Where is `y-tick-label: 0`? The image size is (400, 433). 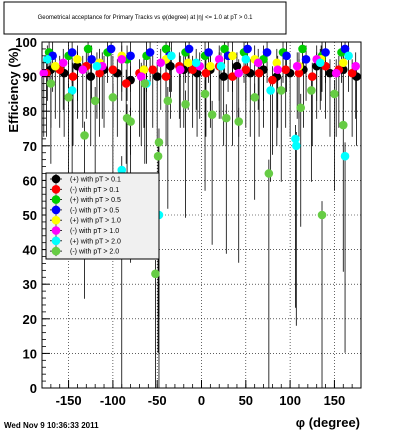
y-tick-label: 0 is located at coordinates (33, 388).